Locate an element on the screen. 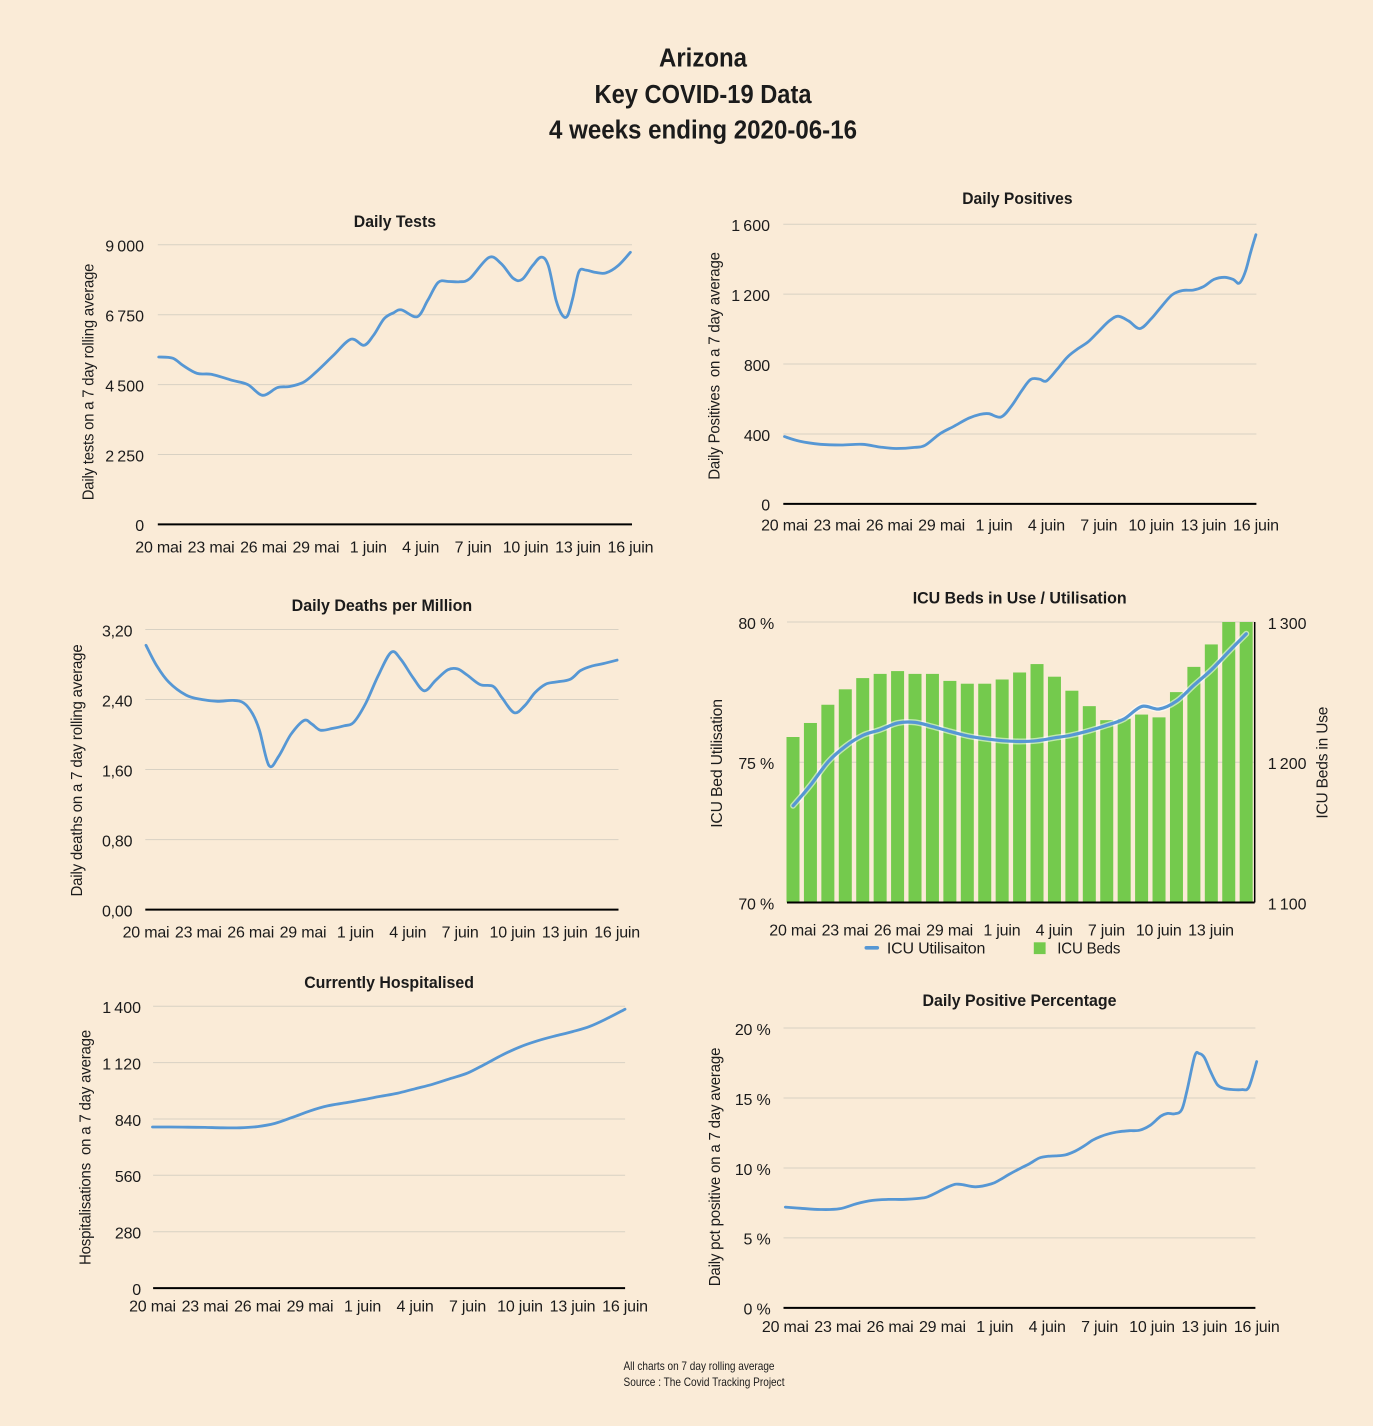 This screenshot has height=1426, width=1373. svg-text: ICU Beds in Use / Utilisation is located at coordinates (1020, 599).